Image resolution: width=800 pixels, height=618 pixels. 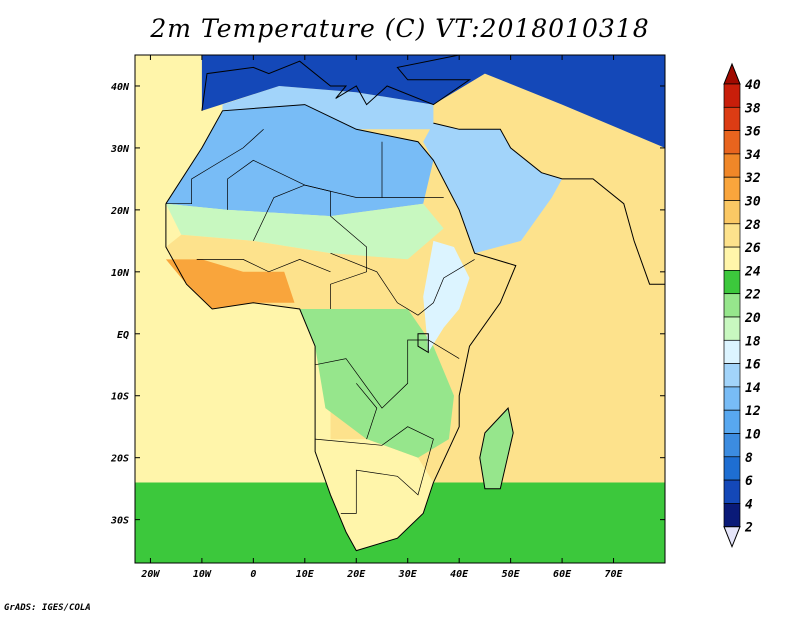 I want to click on colorbar-label: 6, so click(x=749, y=481).